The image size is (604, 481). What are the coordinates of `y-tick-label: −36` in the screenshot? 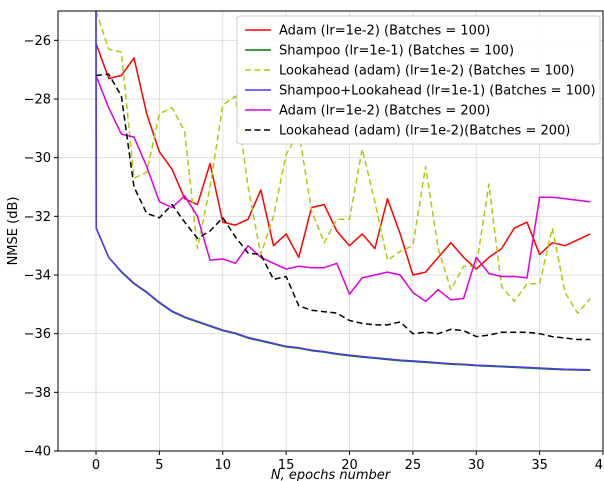 It's located at (37, 334).